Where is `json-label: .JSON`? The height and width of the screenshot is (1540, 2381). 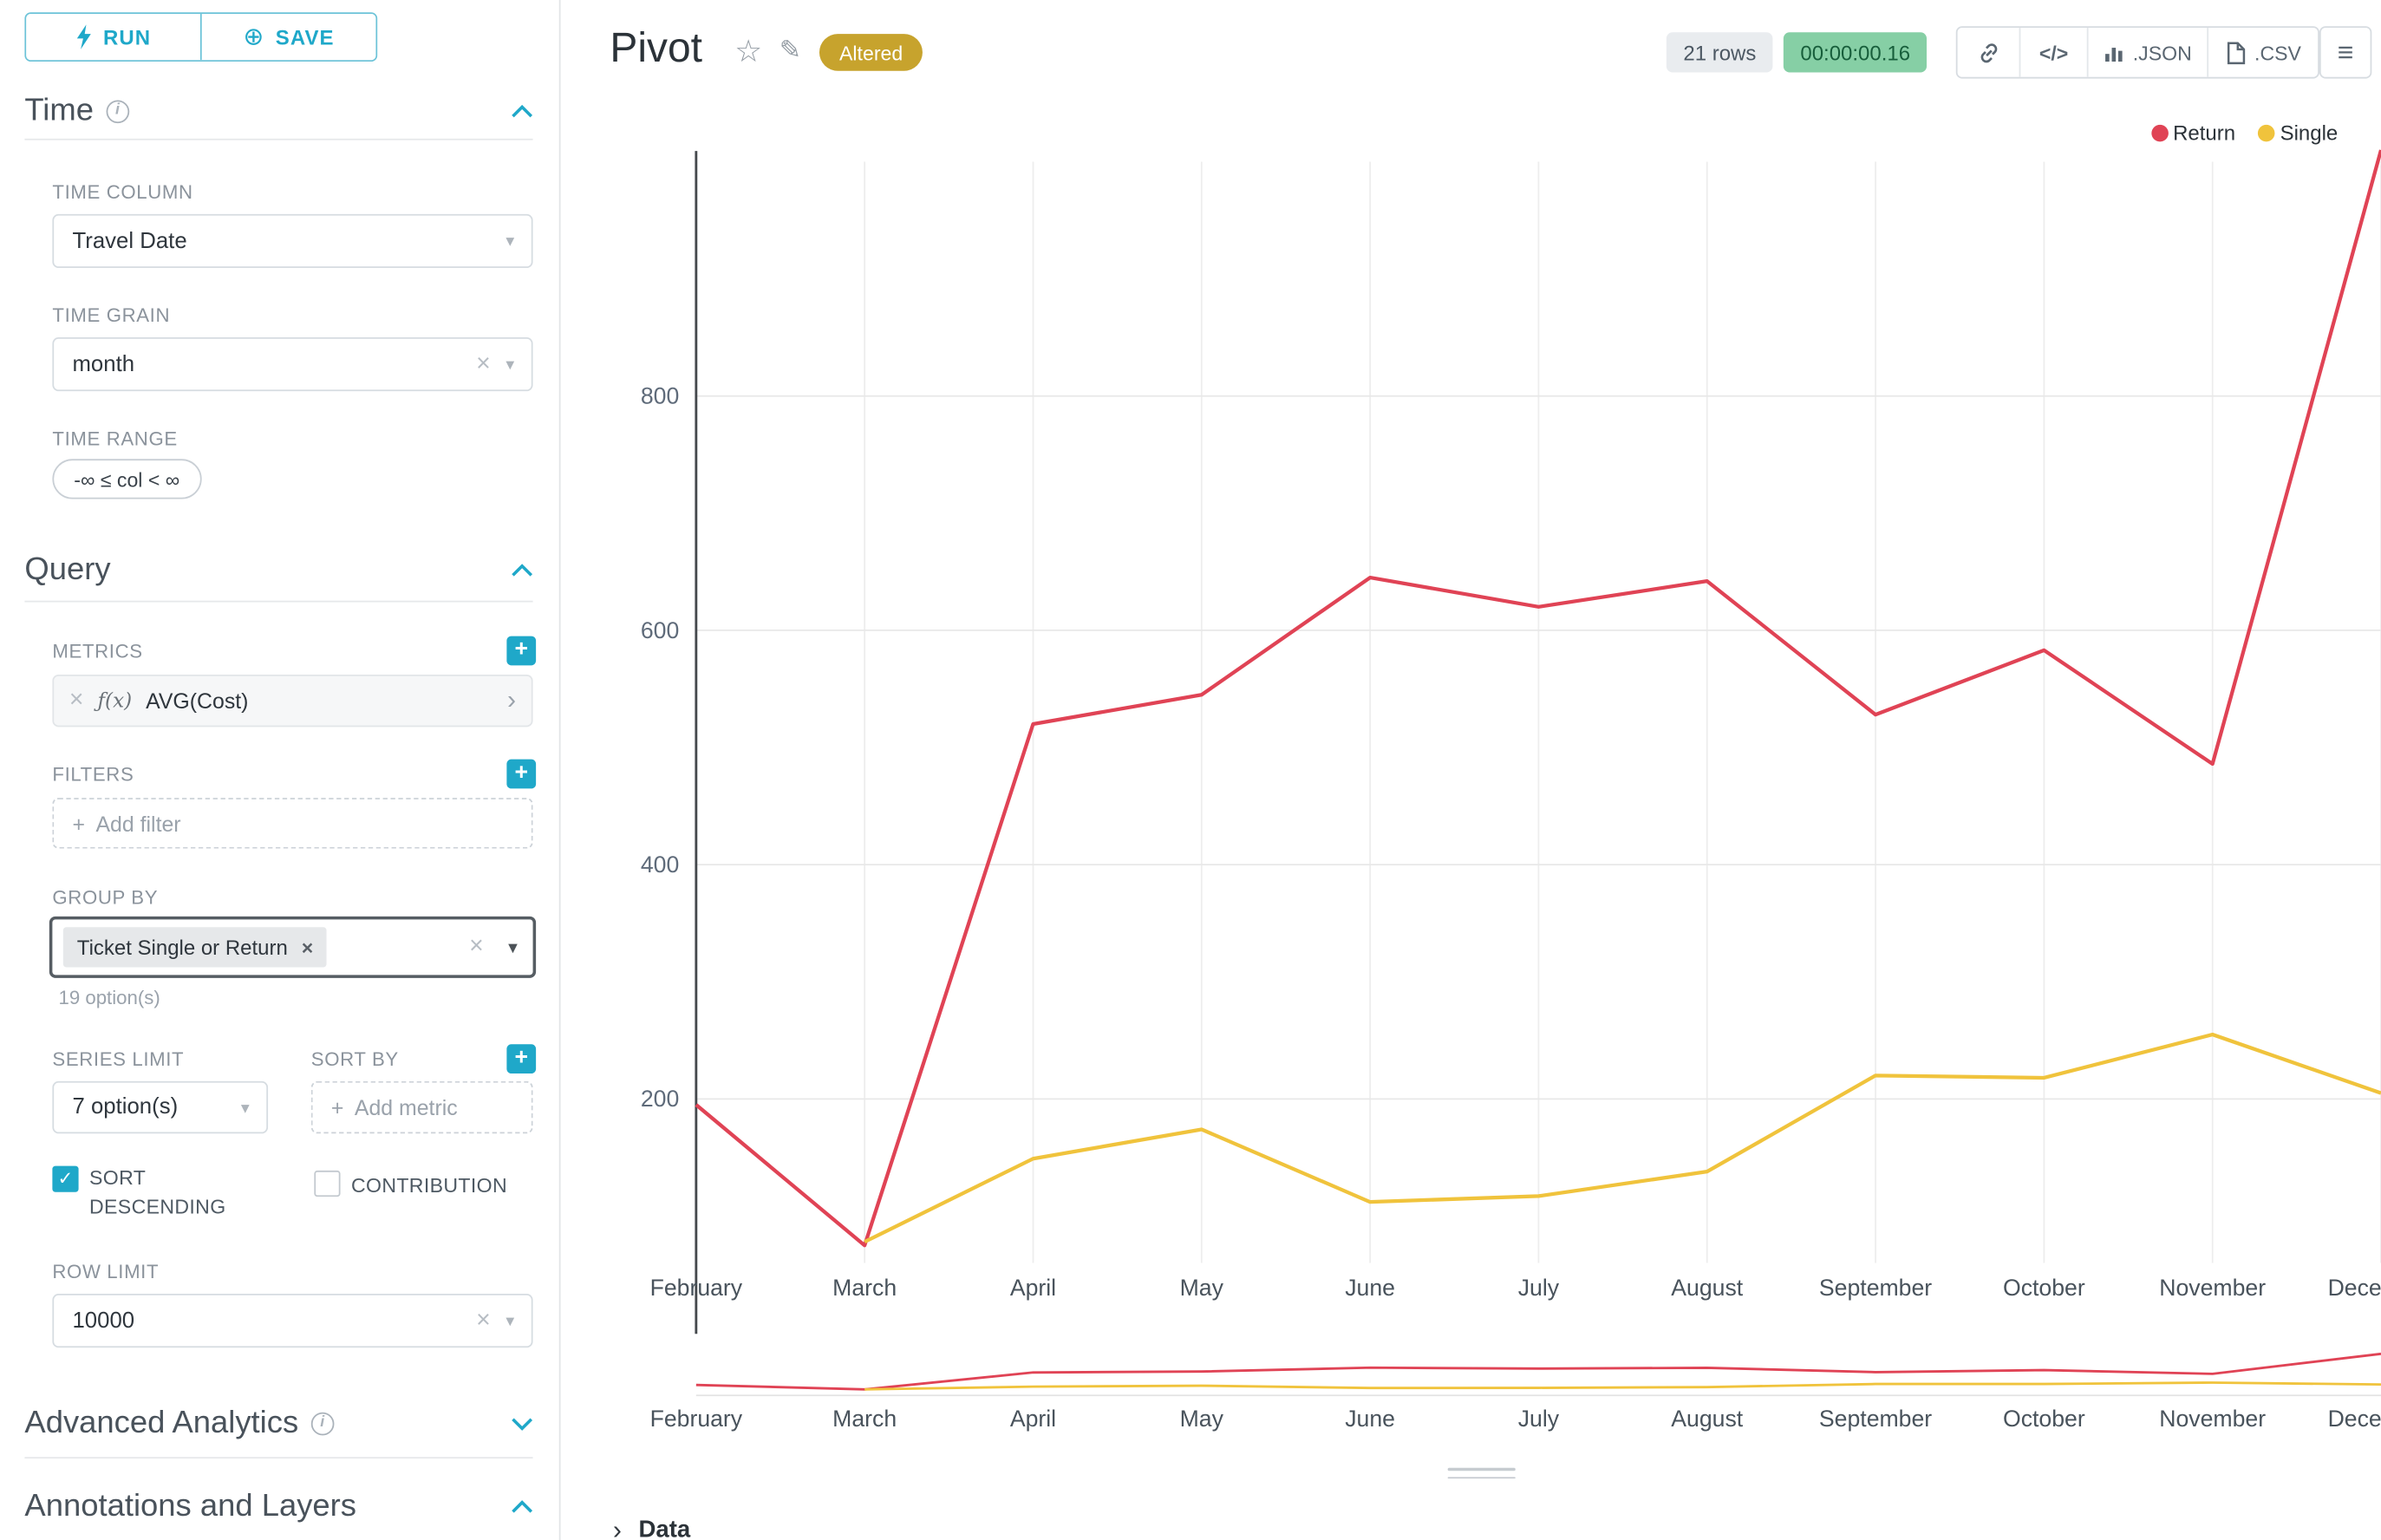
json-label: .JSON is located at coordinates (2162, 52).